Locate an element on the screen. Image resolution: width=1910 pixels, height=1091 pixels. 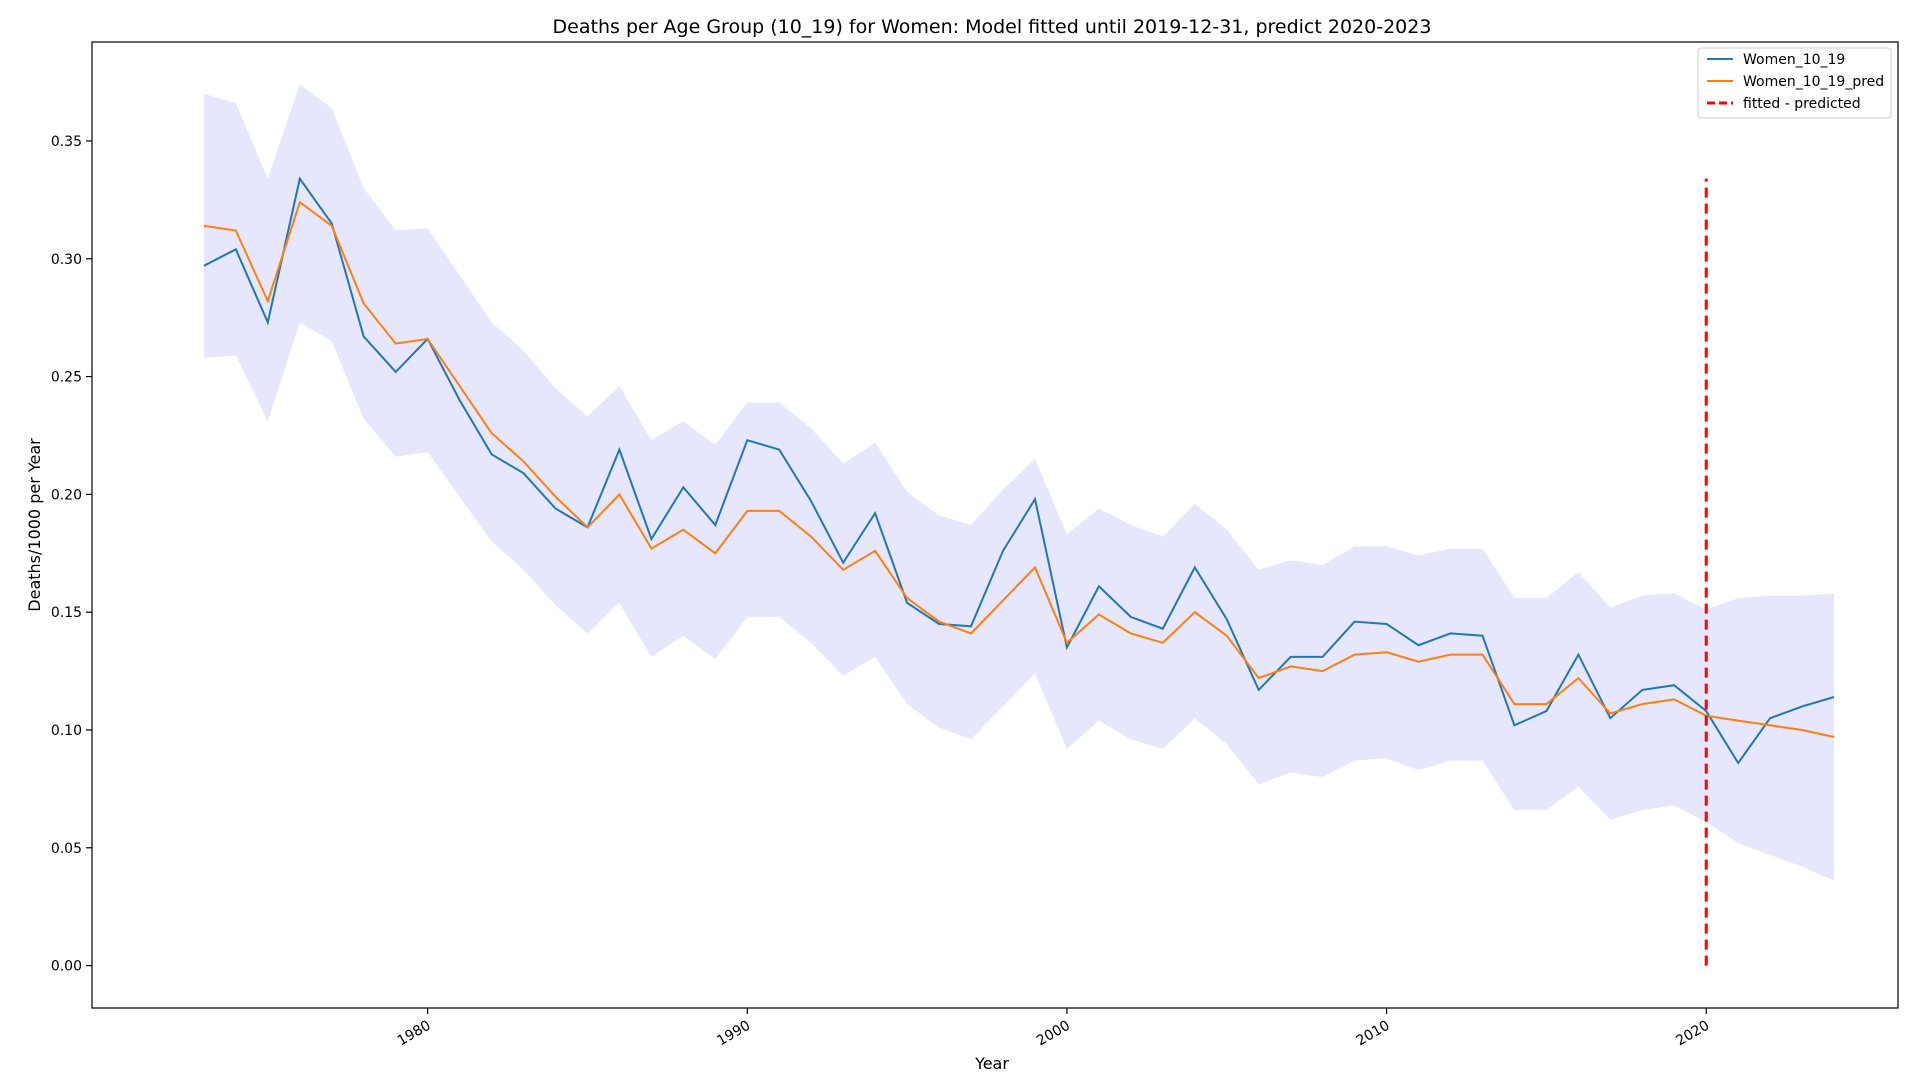
y-tick-label: 0.25 is located at coordinates (66, 378).